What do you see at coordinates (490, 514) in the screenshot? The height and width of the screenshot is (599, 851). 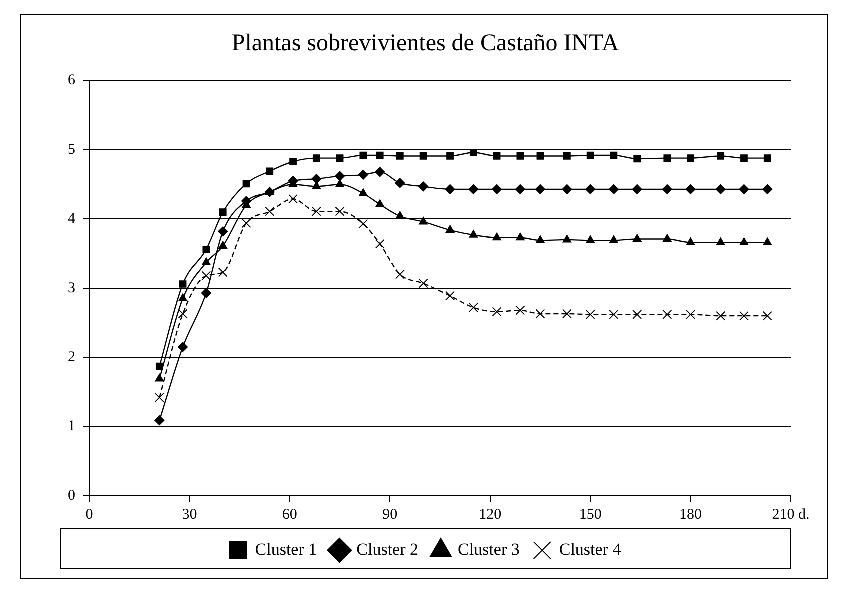 I see `x-tick-label: 120` at bounding box center [490, 514].